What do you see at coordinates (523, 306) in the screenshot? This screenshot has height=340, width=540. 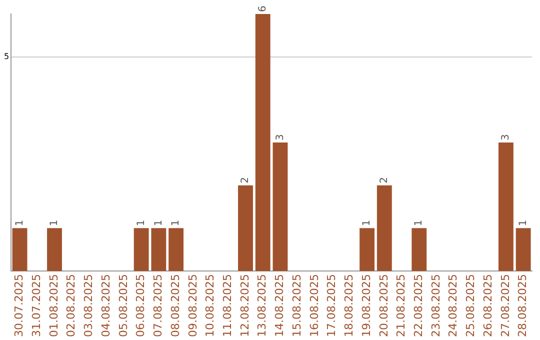 I see `x-tick-label: 28.08.2025` at bounding box center [523, 306].